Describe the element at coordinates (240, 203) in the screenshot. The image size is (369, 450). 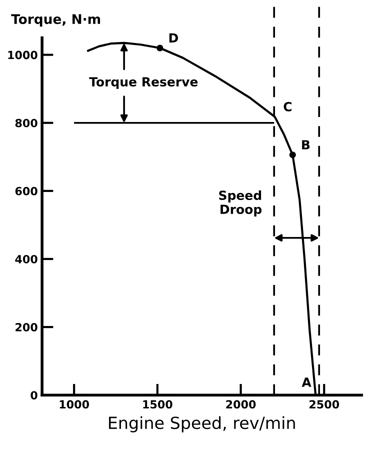
I see `annotation: Speed Droop` at that location.